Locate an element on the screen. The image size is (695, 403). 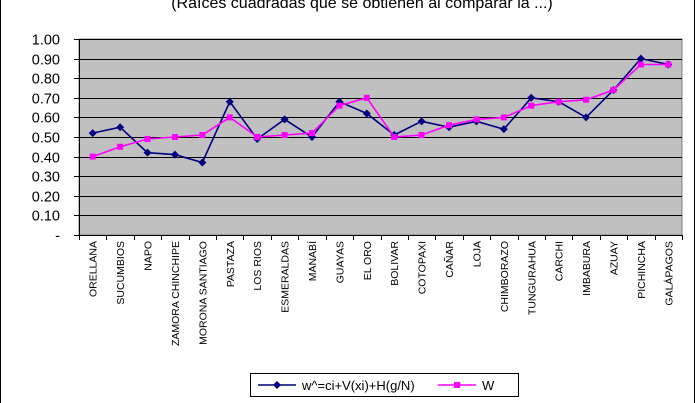
x-tick-label: GUAYAS is located at coordinates (340, 262).